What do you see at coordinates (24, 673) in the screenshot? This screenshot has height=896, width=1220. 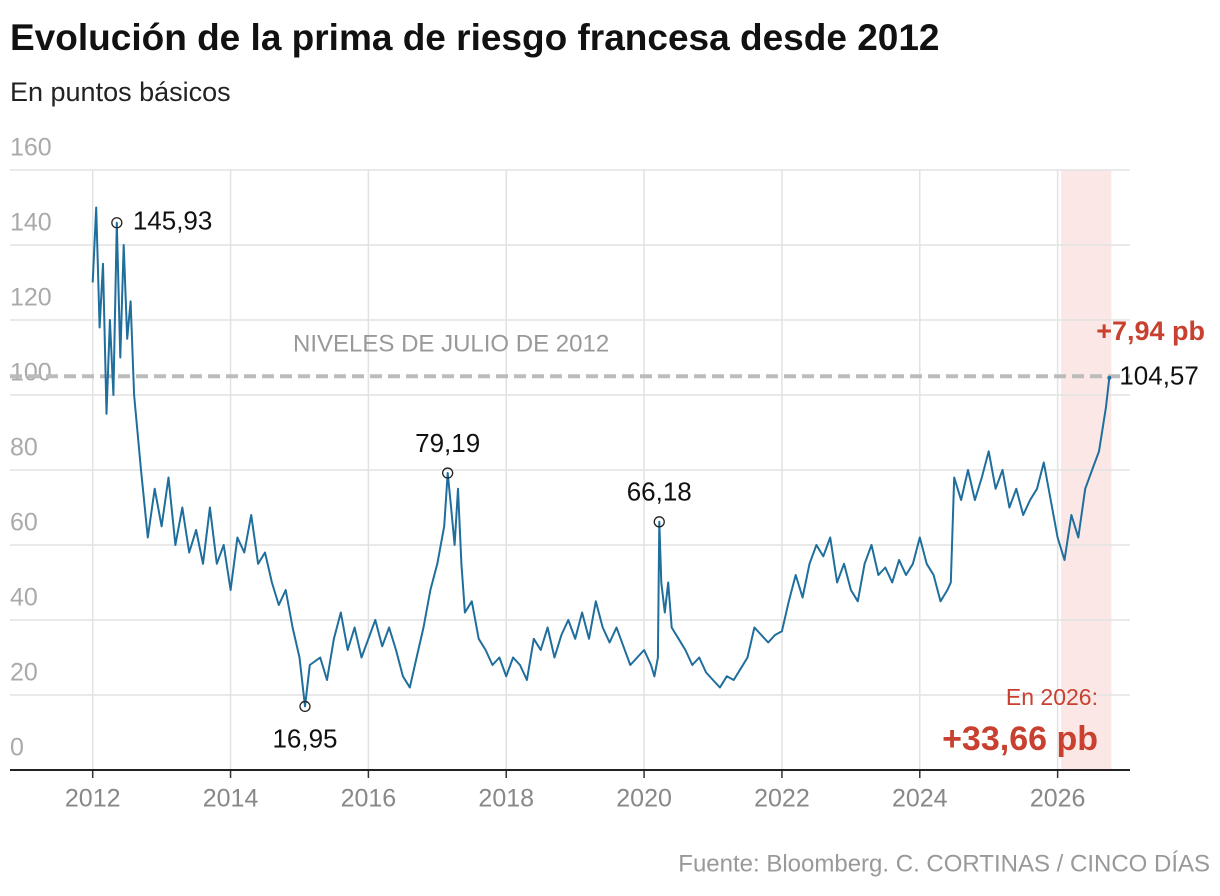 I see `y-tick-label: 20` at bounding box center [24, 673].